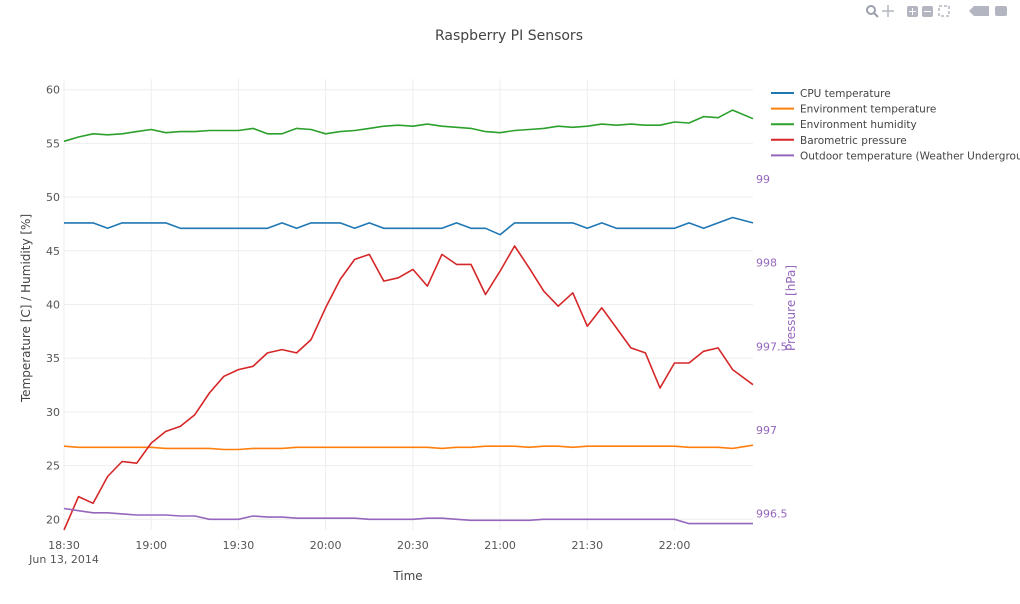  What do you see at coordinates (413, 545) in the screenshot?
I see `x-tick-label: 20:30` at bounding box center [413, 545].